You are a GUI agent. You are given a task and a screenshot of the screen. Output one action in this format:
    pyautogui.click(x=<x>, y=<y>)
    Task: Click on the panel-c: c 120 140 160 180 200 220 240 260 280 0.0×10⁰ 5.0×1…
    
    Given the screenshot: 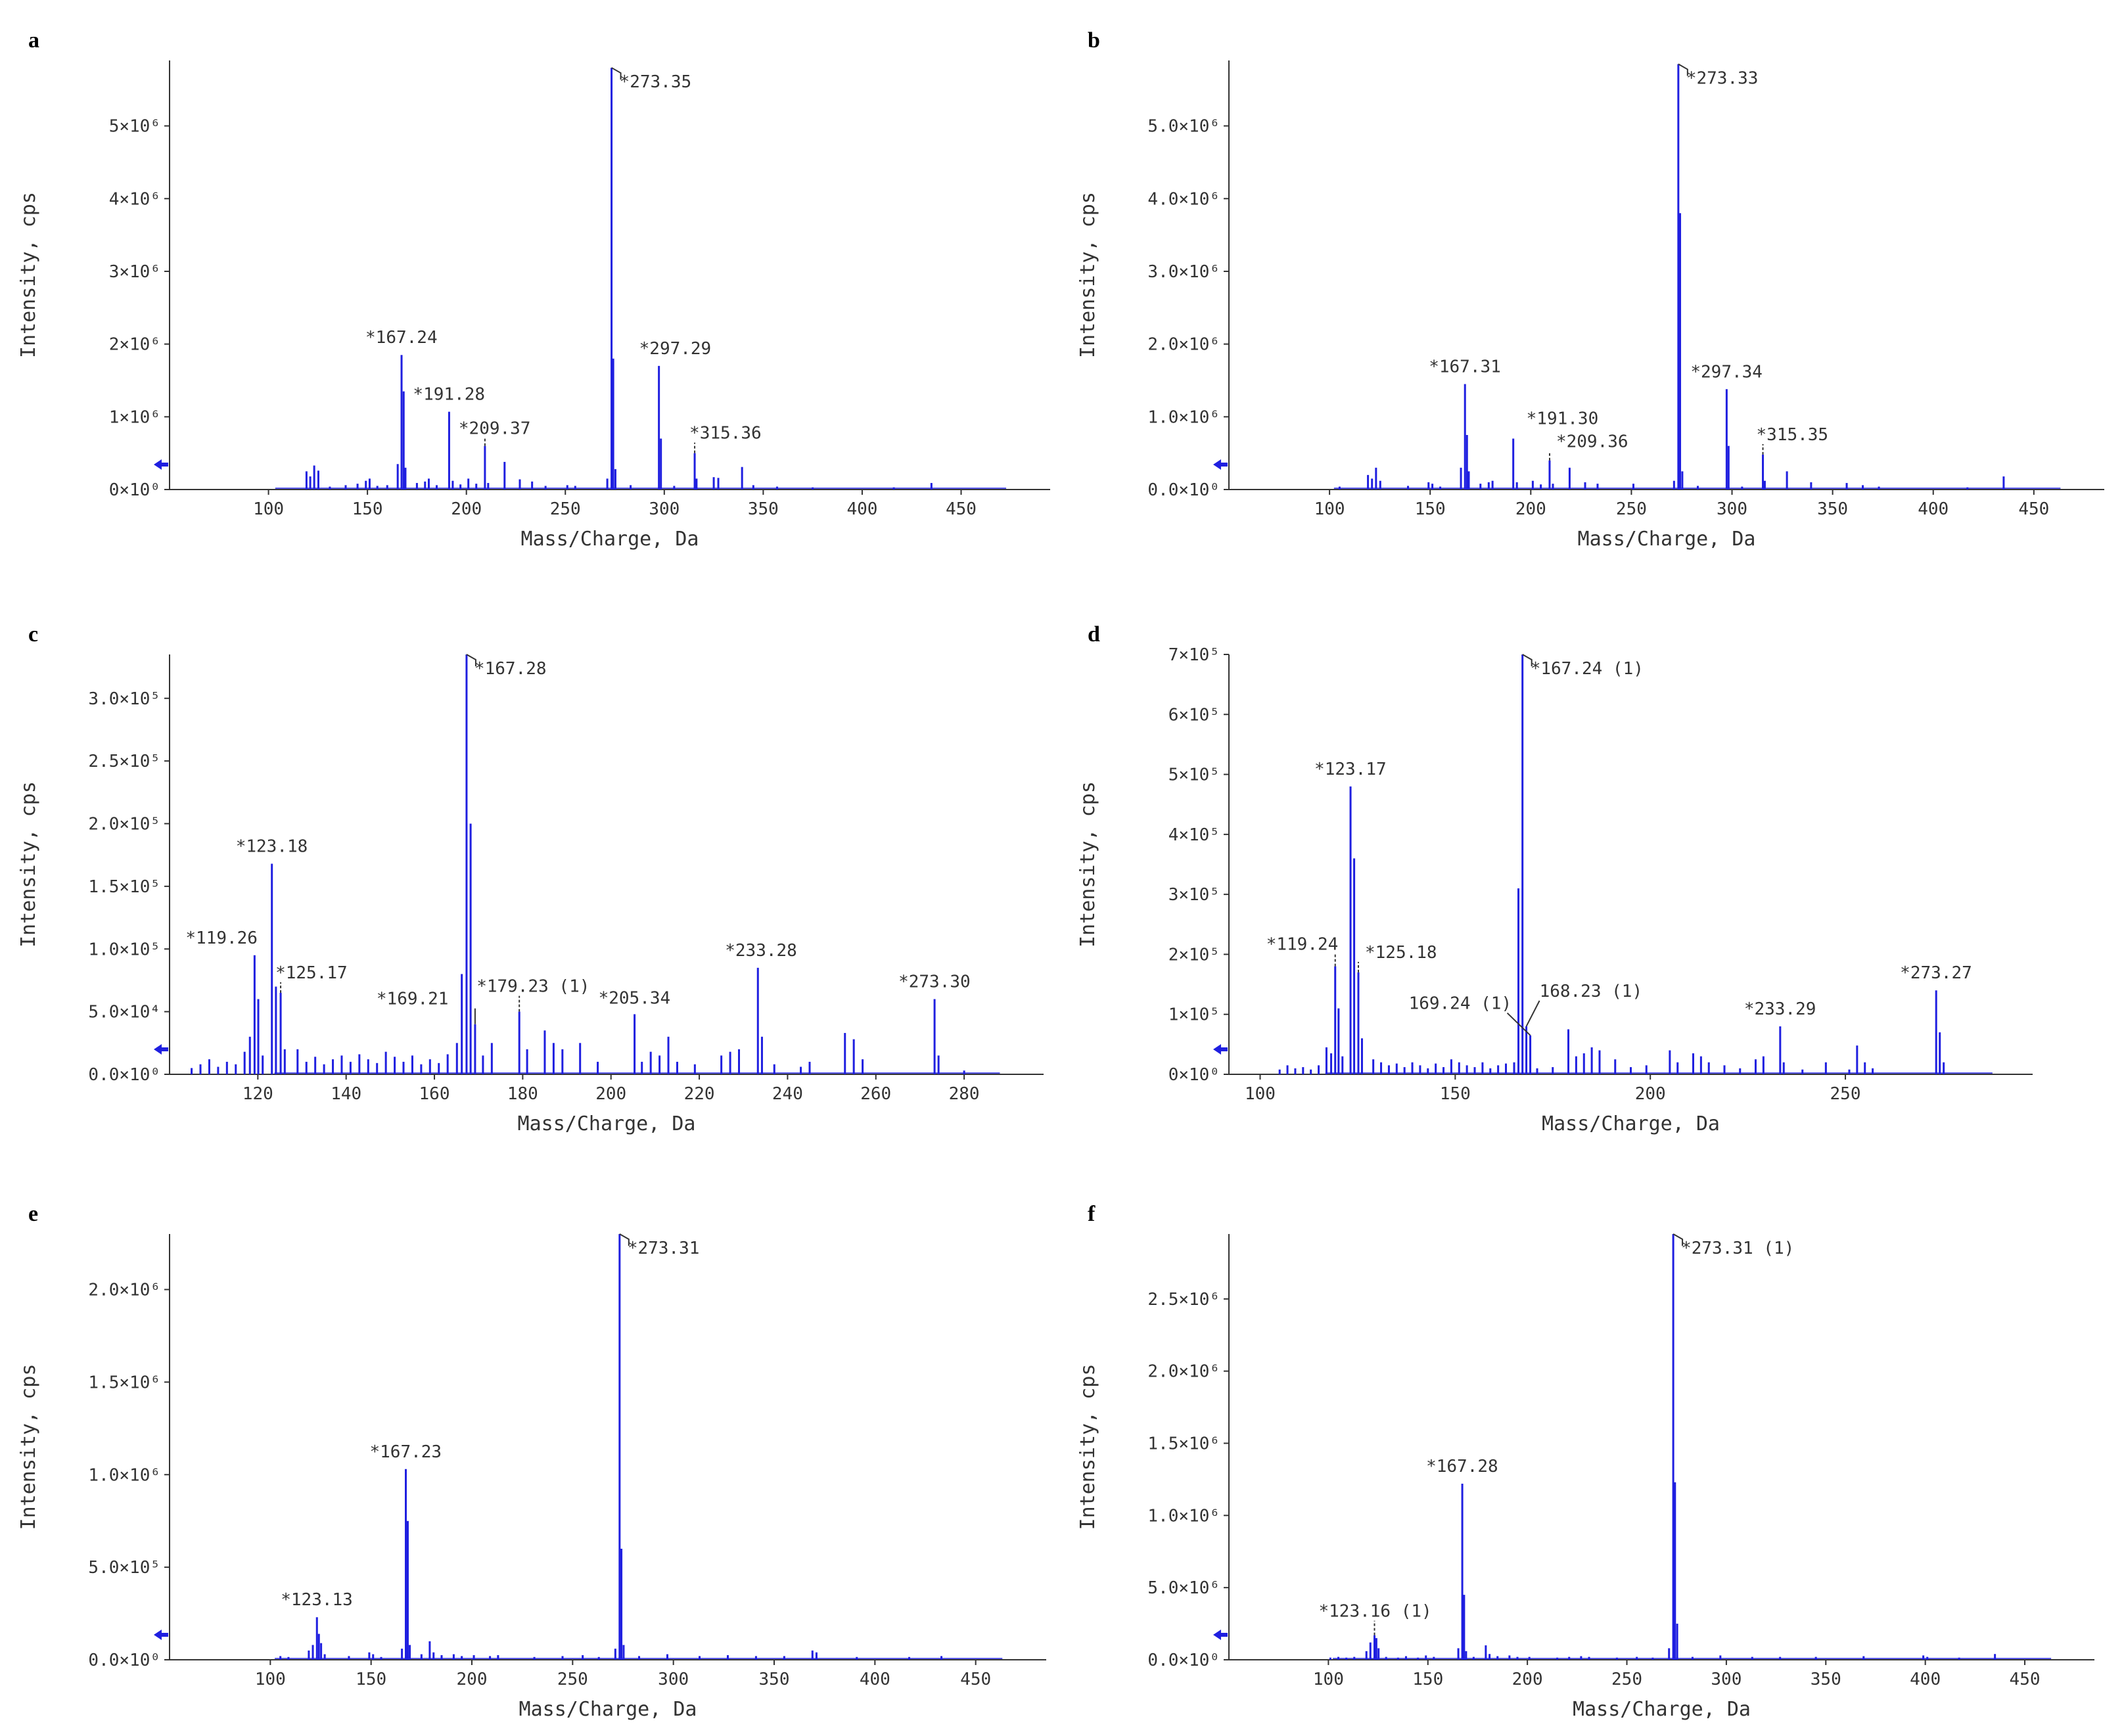 What is the action you would take?
    pyautogui.click(x=530, y=878)
    